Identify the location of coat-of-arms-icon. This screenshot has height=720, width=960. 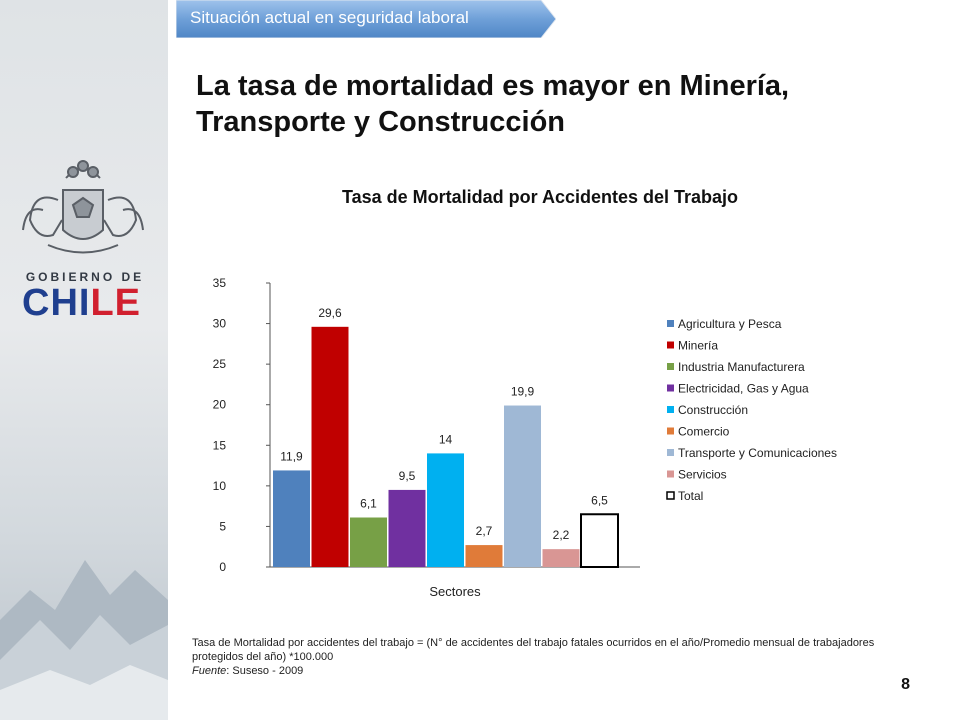
(83, 207).